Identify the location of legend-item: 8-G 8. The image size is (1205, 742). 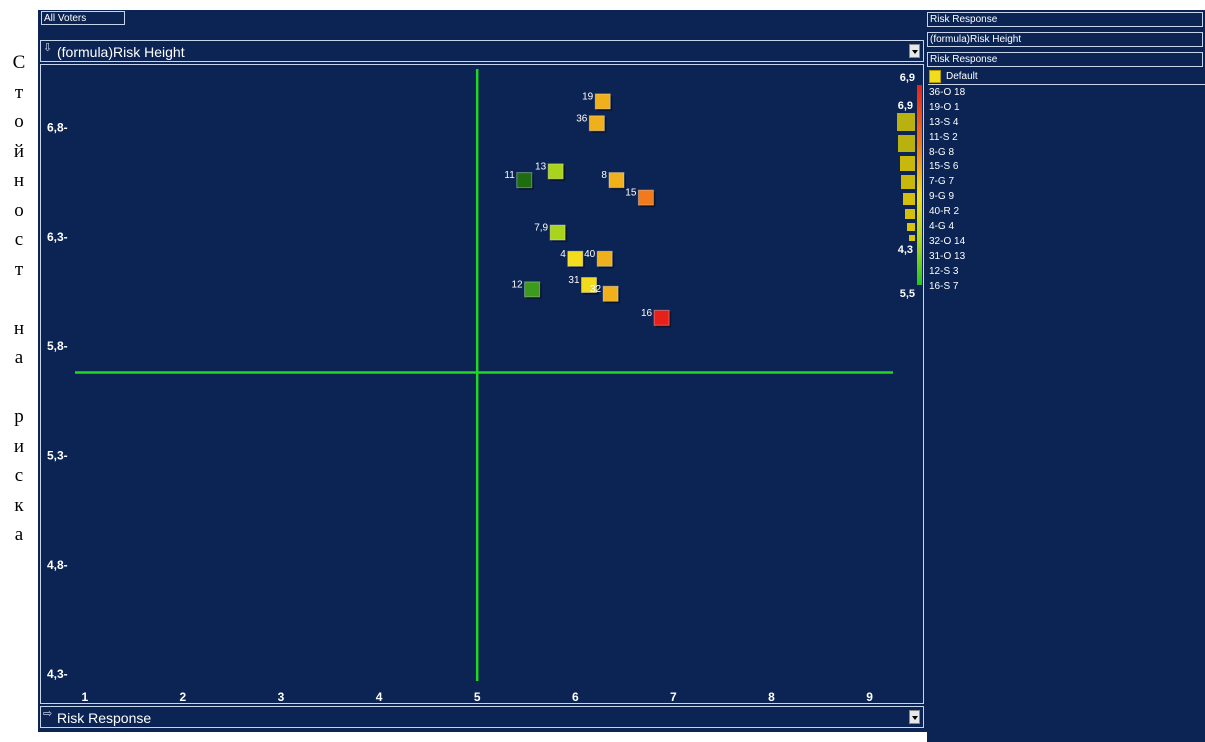
(942, 152).